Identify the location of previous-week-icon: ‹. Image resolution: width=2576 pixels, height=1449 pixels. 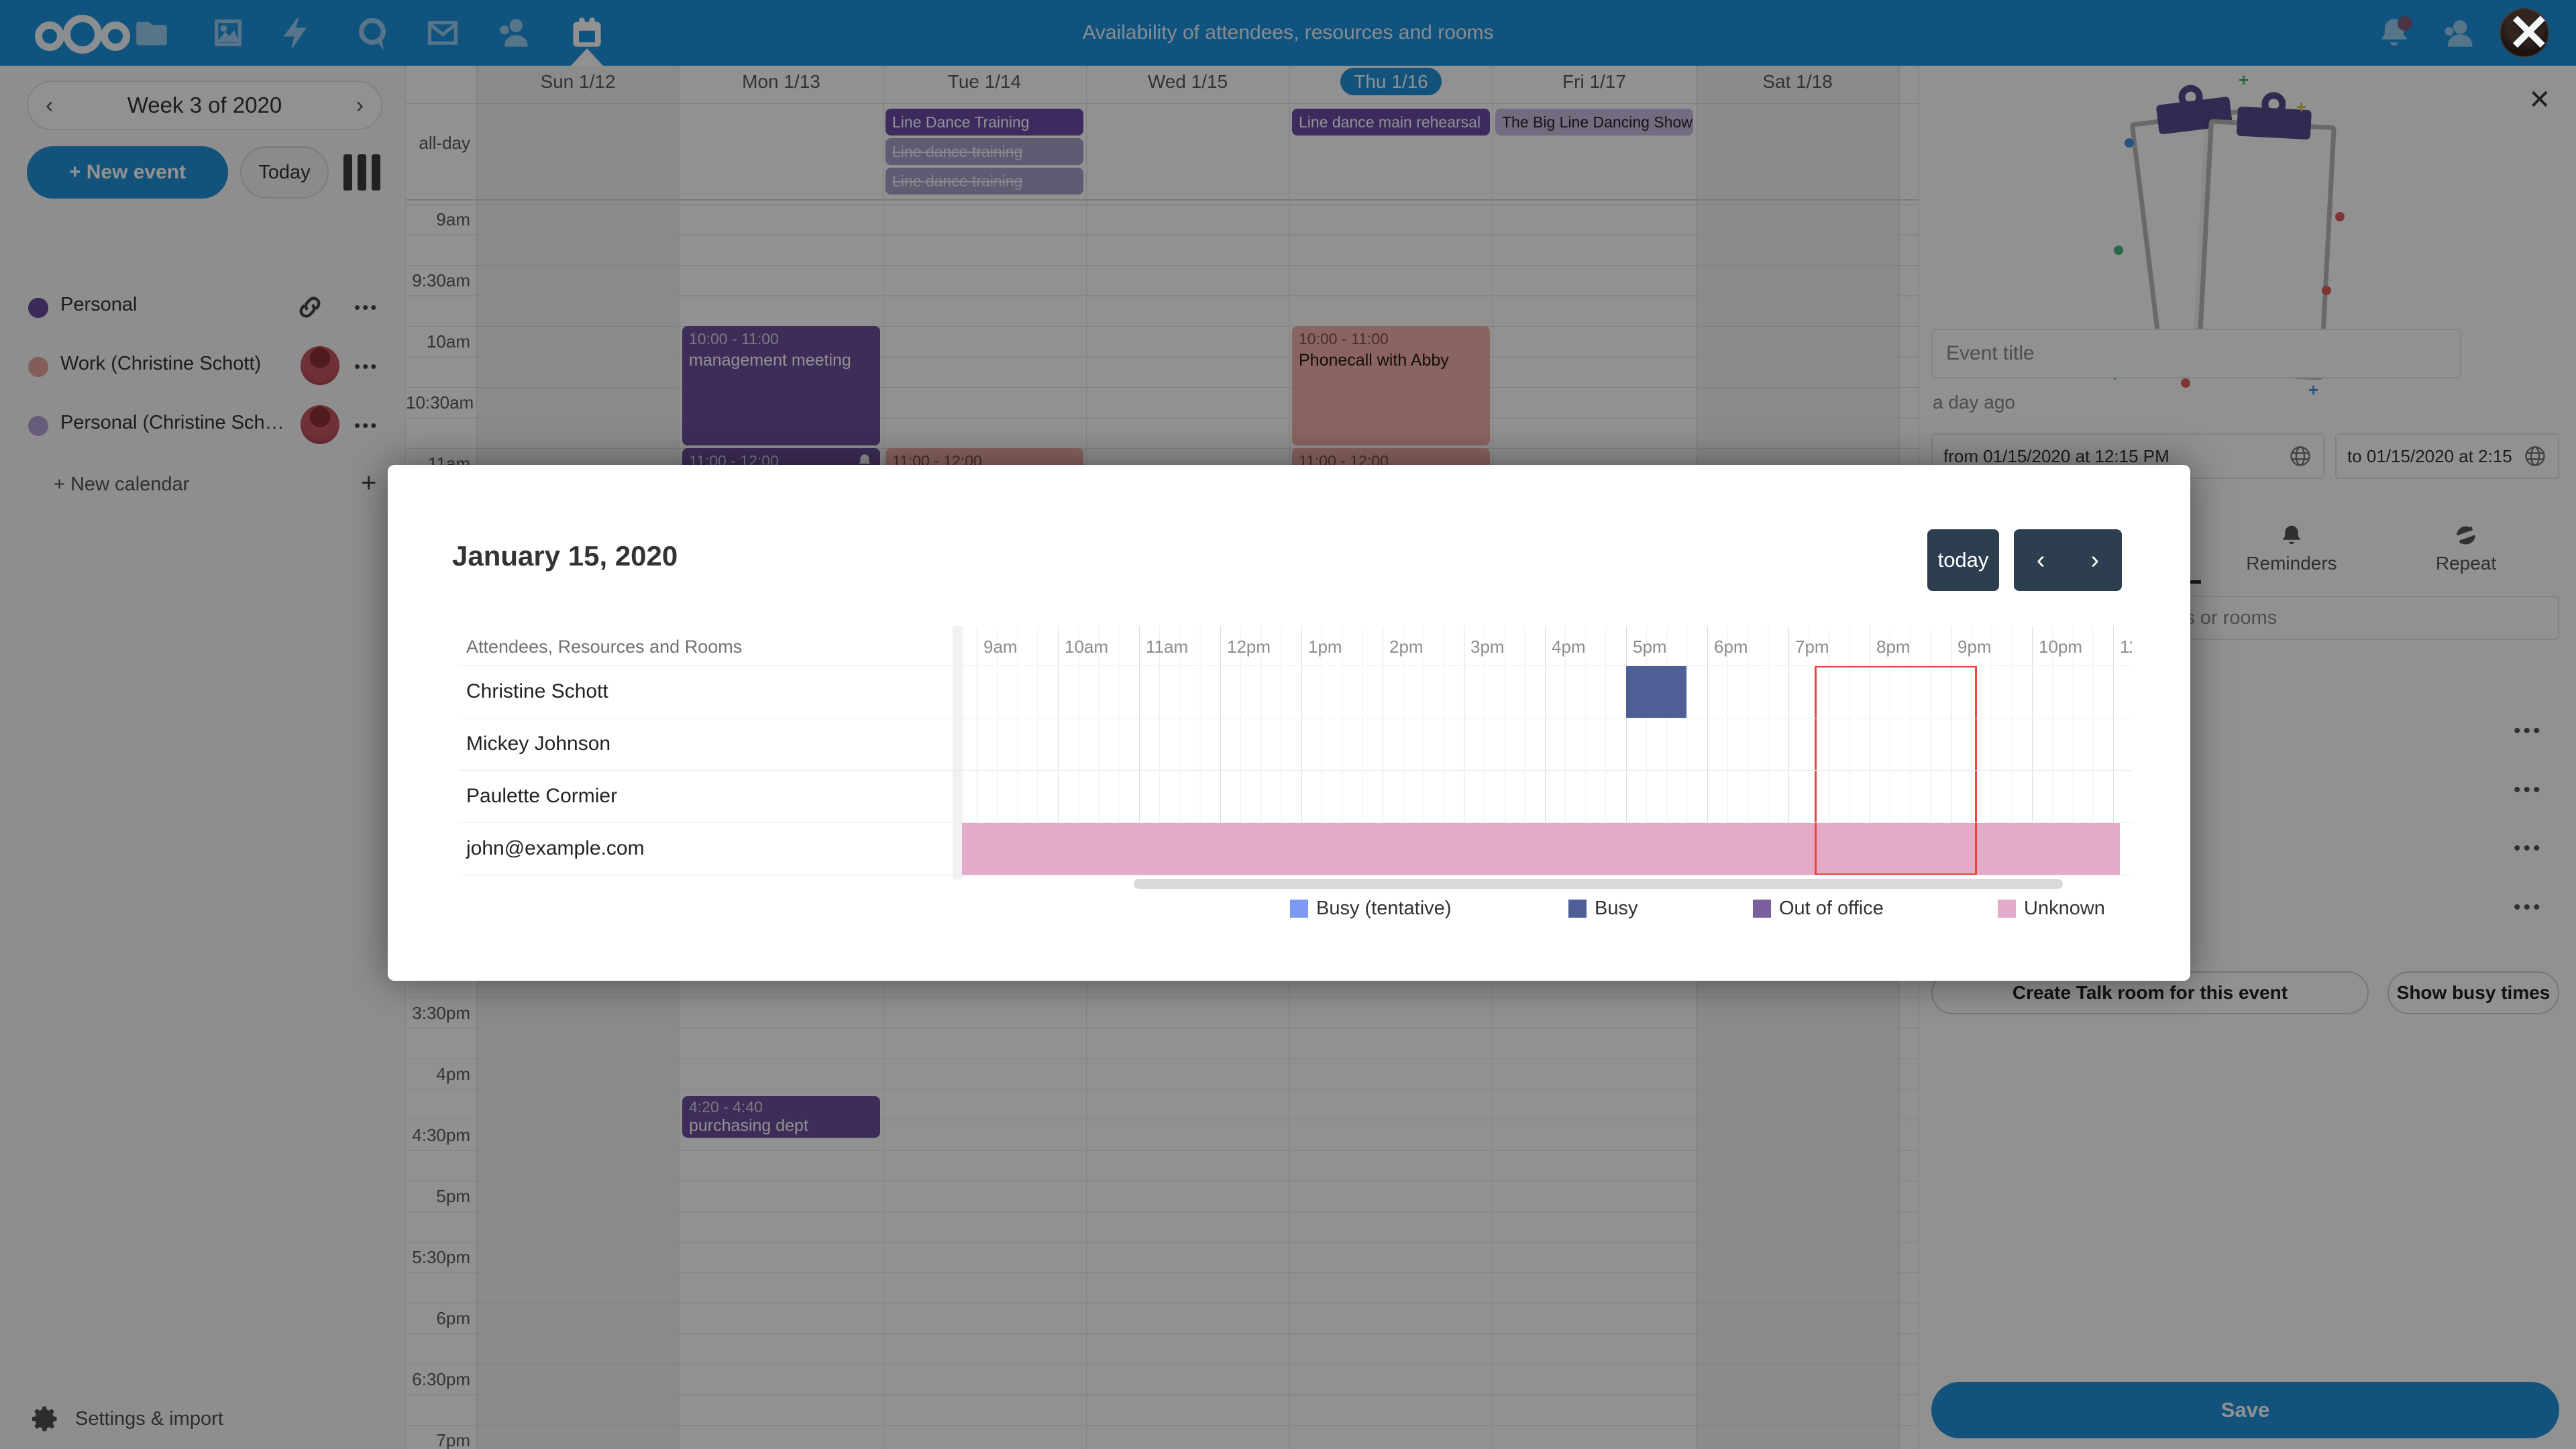
(50, 105).